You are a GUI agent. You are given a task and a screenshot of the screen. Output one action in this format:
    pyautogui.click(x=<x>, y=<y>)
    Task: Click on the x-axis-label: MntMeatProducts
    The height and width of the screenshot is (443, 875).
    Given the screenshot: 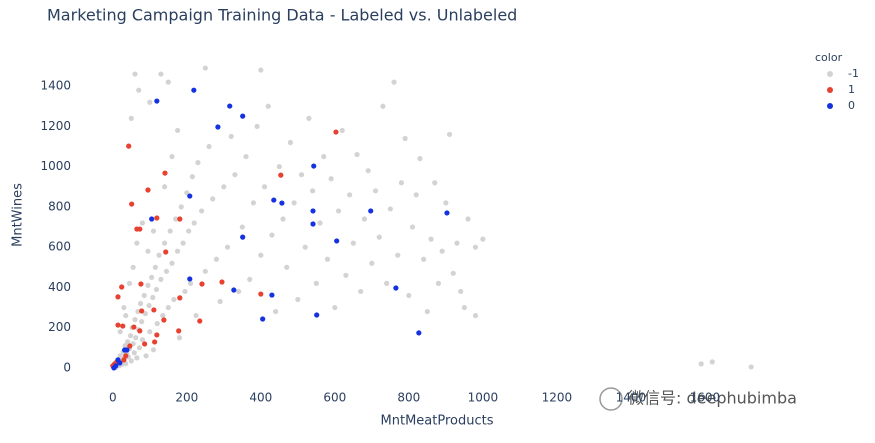 What is the action you would take?
    pyautogui.click(x=437, y=421)
    